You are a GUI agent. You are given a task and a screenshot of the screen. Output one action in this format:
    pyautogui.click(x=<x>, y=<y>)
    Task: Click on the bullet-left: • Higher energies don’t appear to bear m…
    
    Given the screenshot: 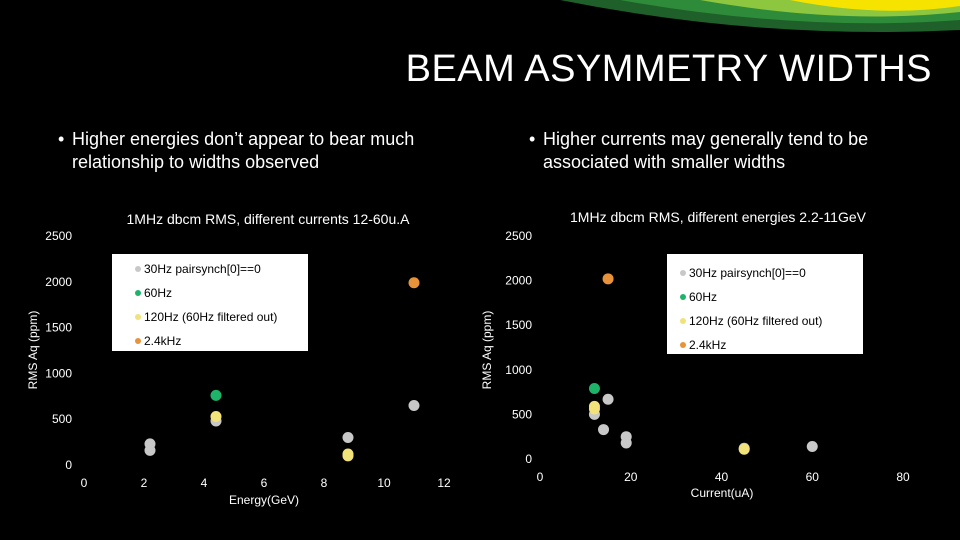 What is the action you would take?
    pyautogui.click(x=245, y=151)
    